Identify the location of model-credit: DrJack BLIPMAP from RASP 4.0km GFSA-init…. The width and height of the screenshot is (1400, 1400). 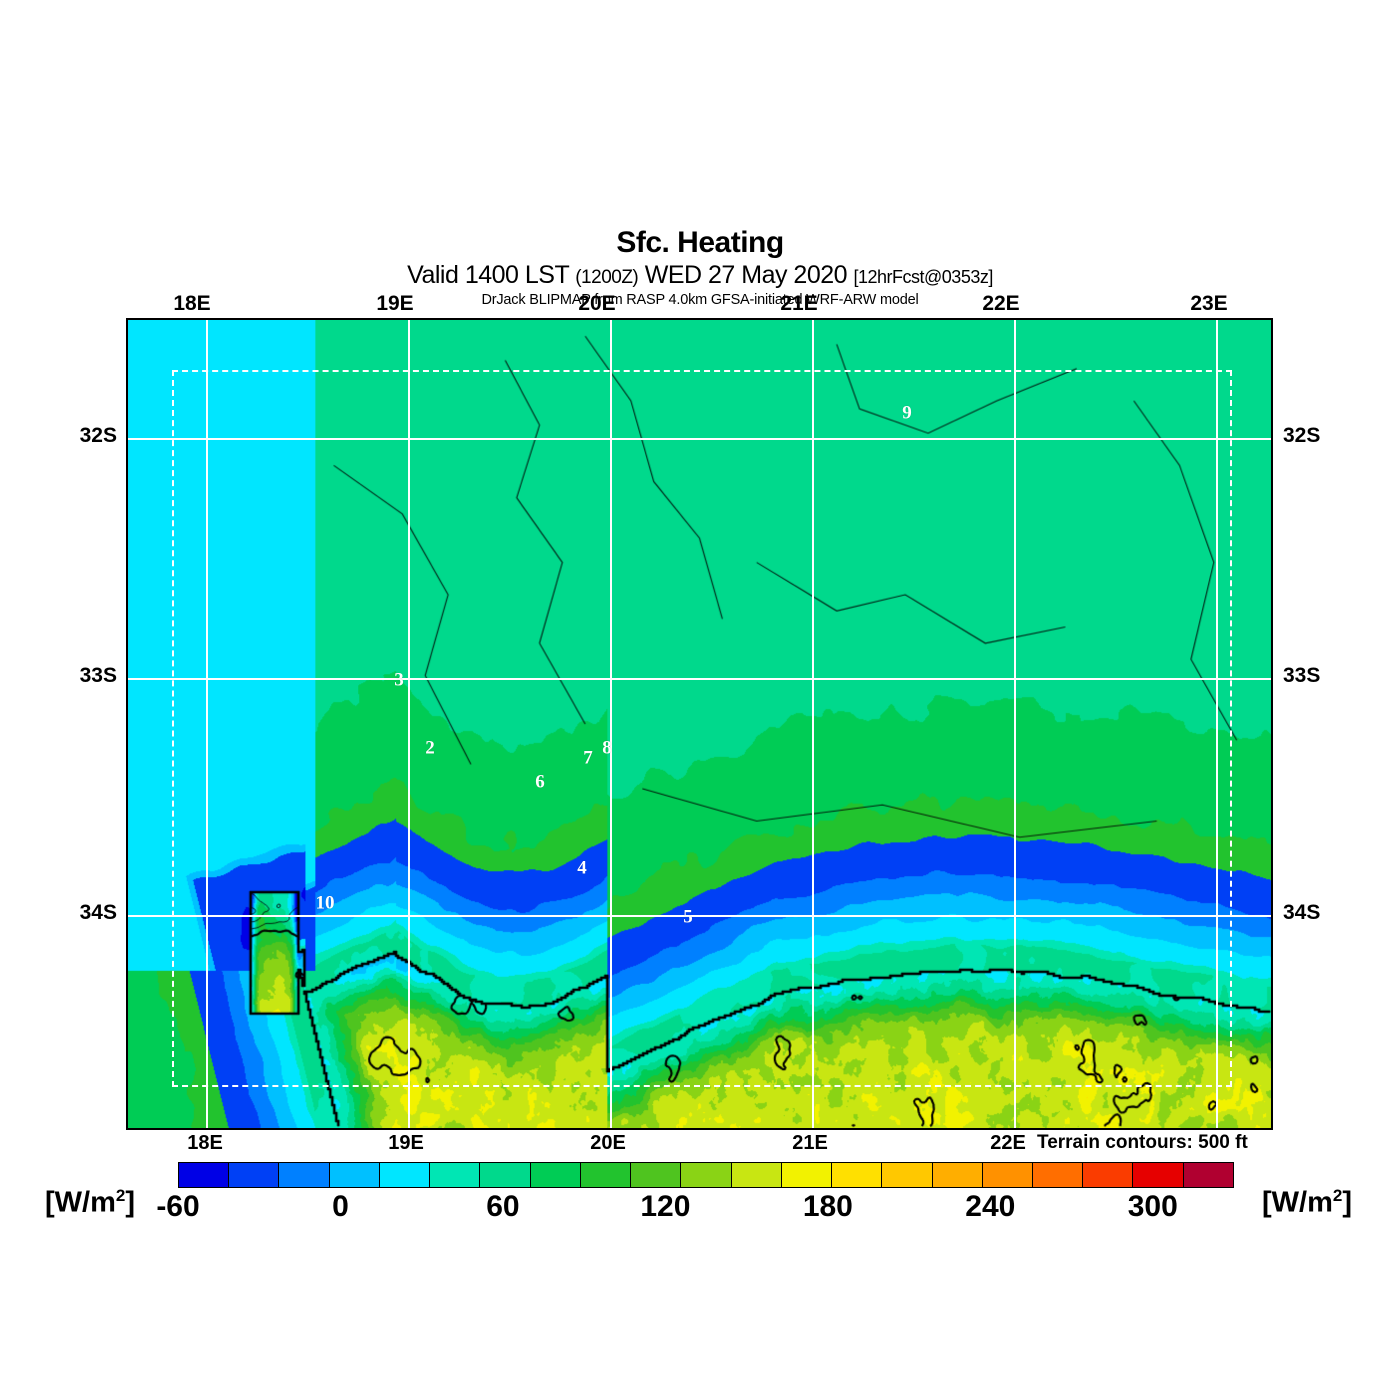
(700, 300).